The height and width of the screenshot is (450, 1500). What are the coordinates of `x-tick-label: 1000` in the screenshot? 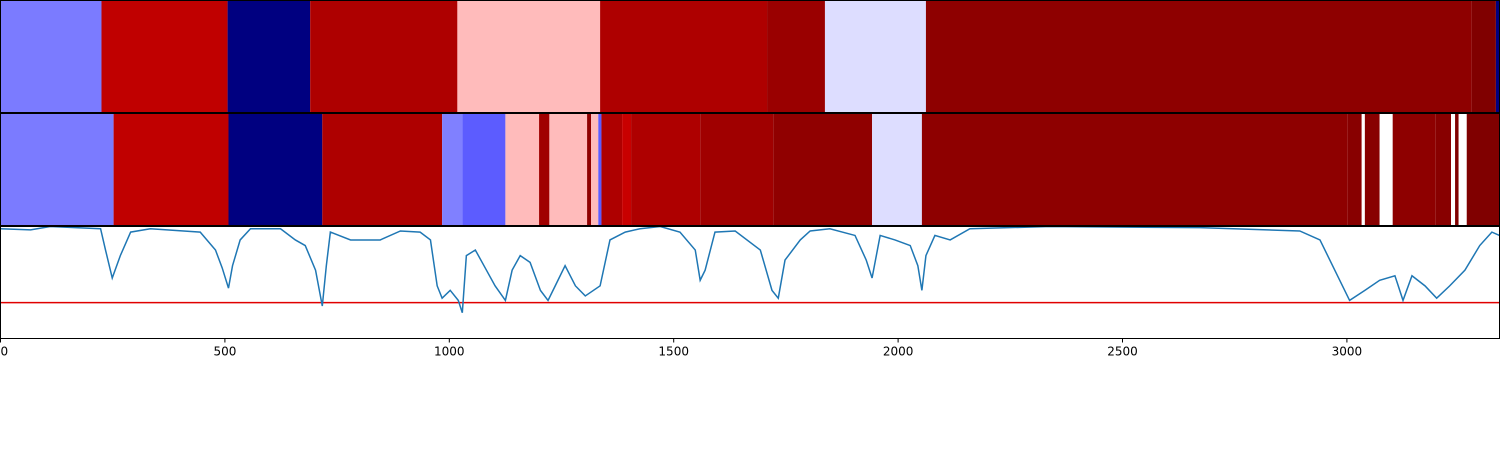 It's located at (449, 351).